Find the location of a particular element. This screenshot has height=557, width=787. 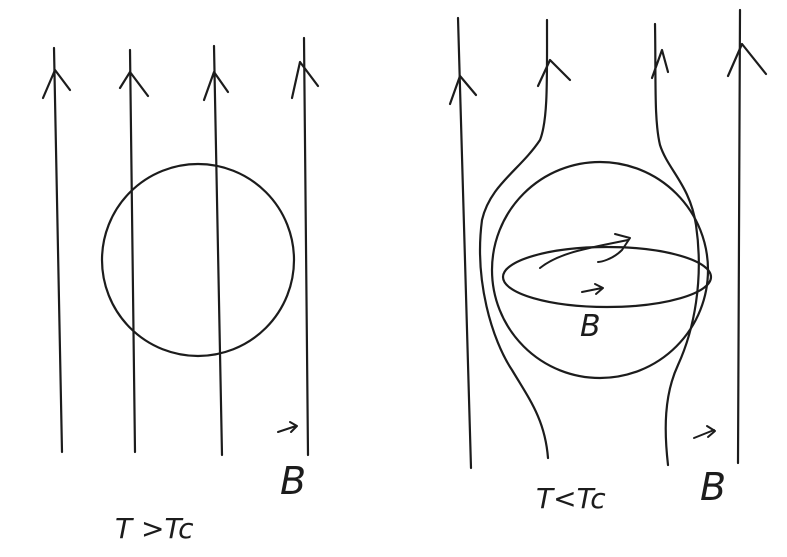

temperature-label: T >Tc is located at coordinates (154, 528).